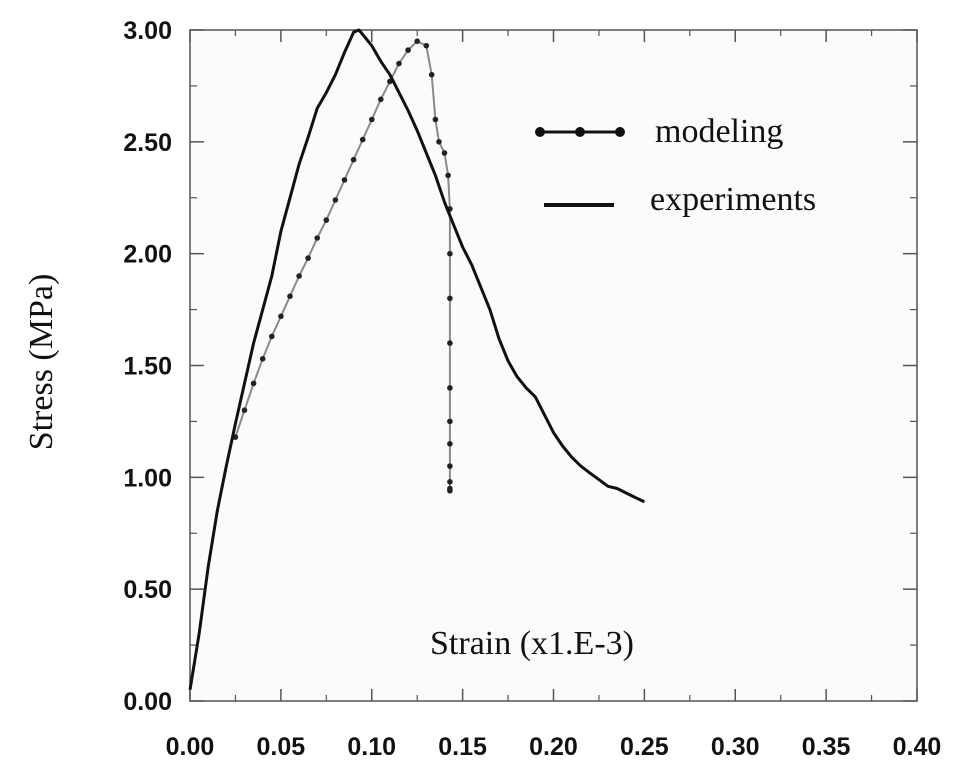  What do you see at coordinates (675, 165) in the screenshot?
I see `legend: modeling experiments` at bounding box center [675, 165].